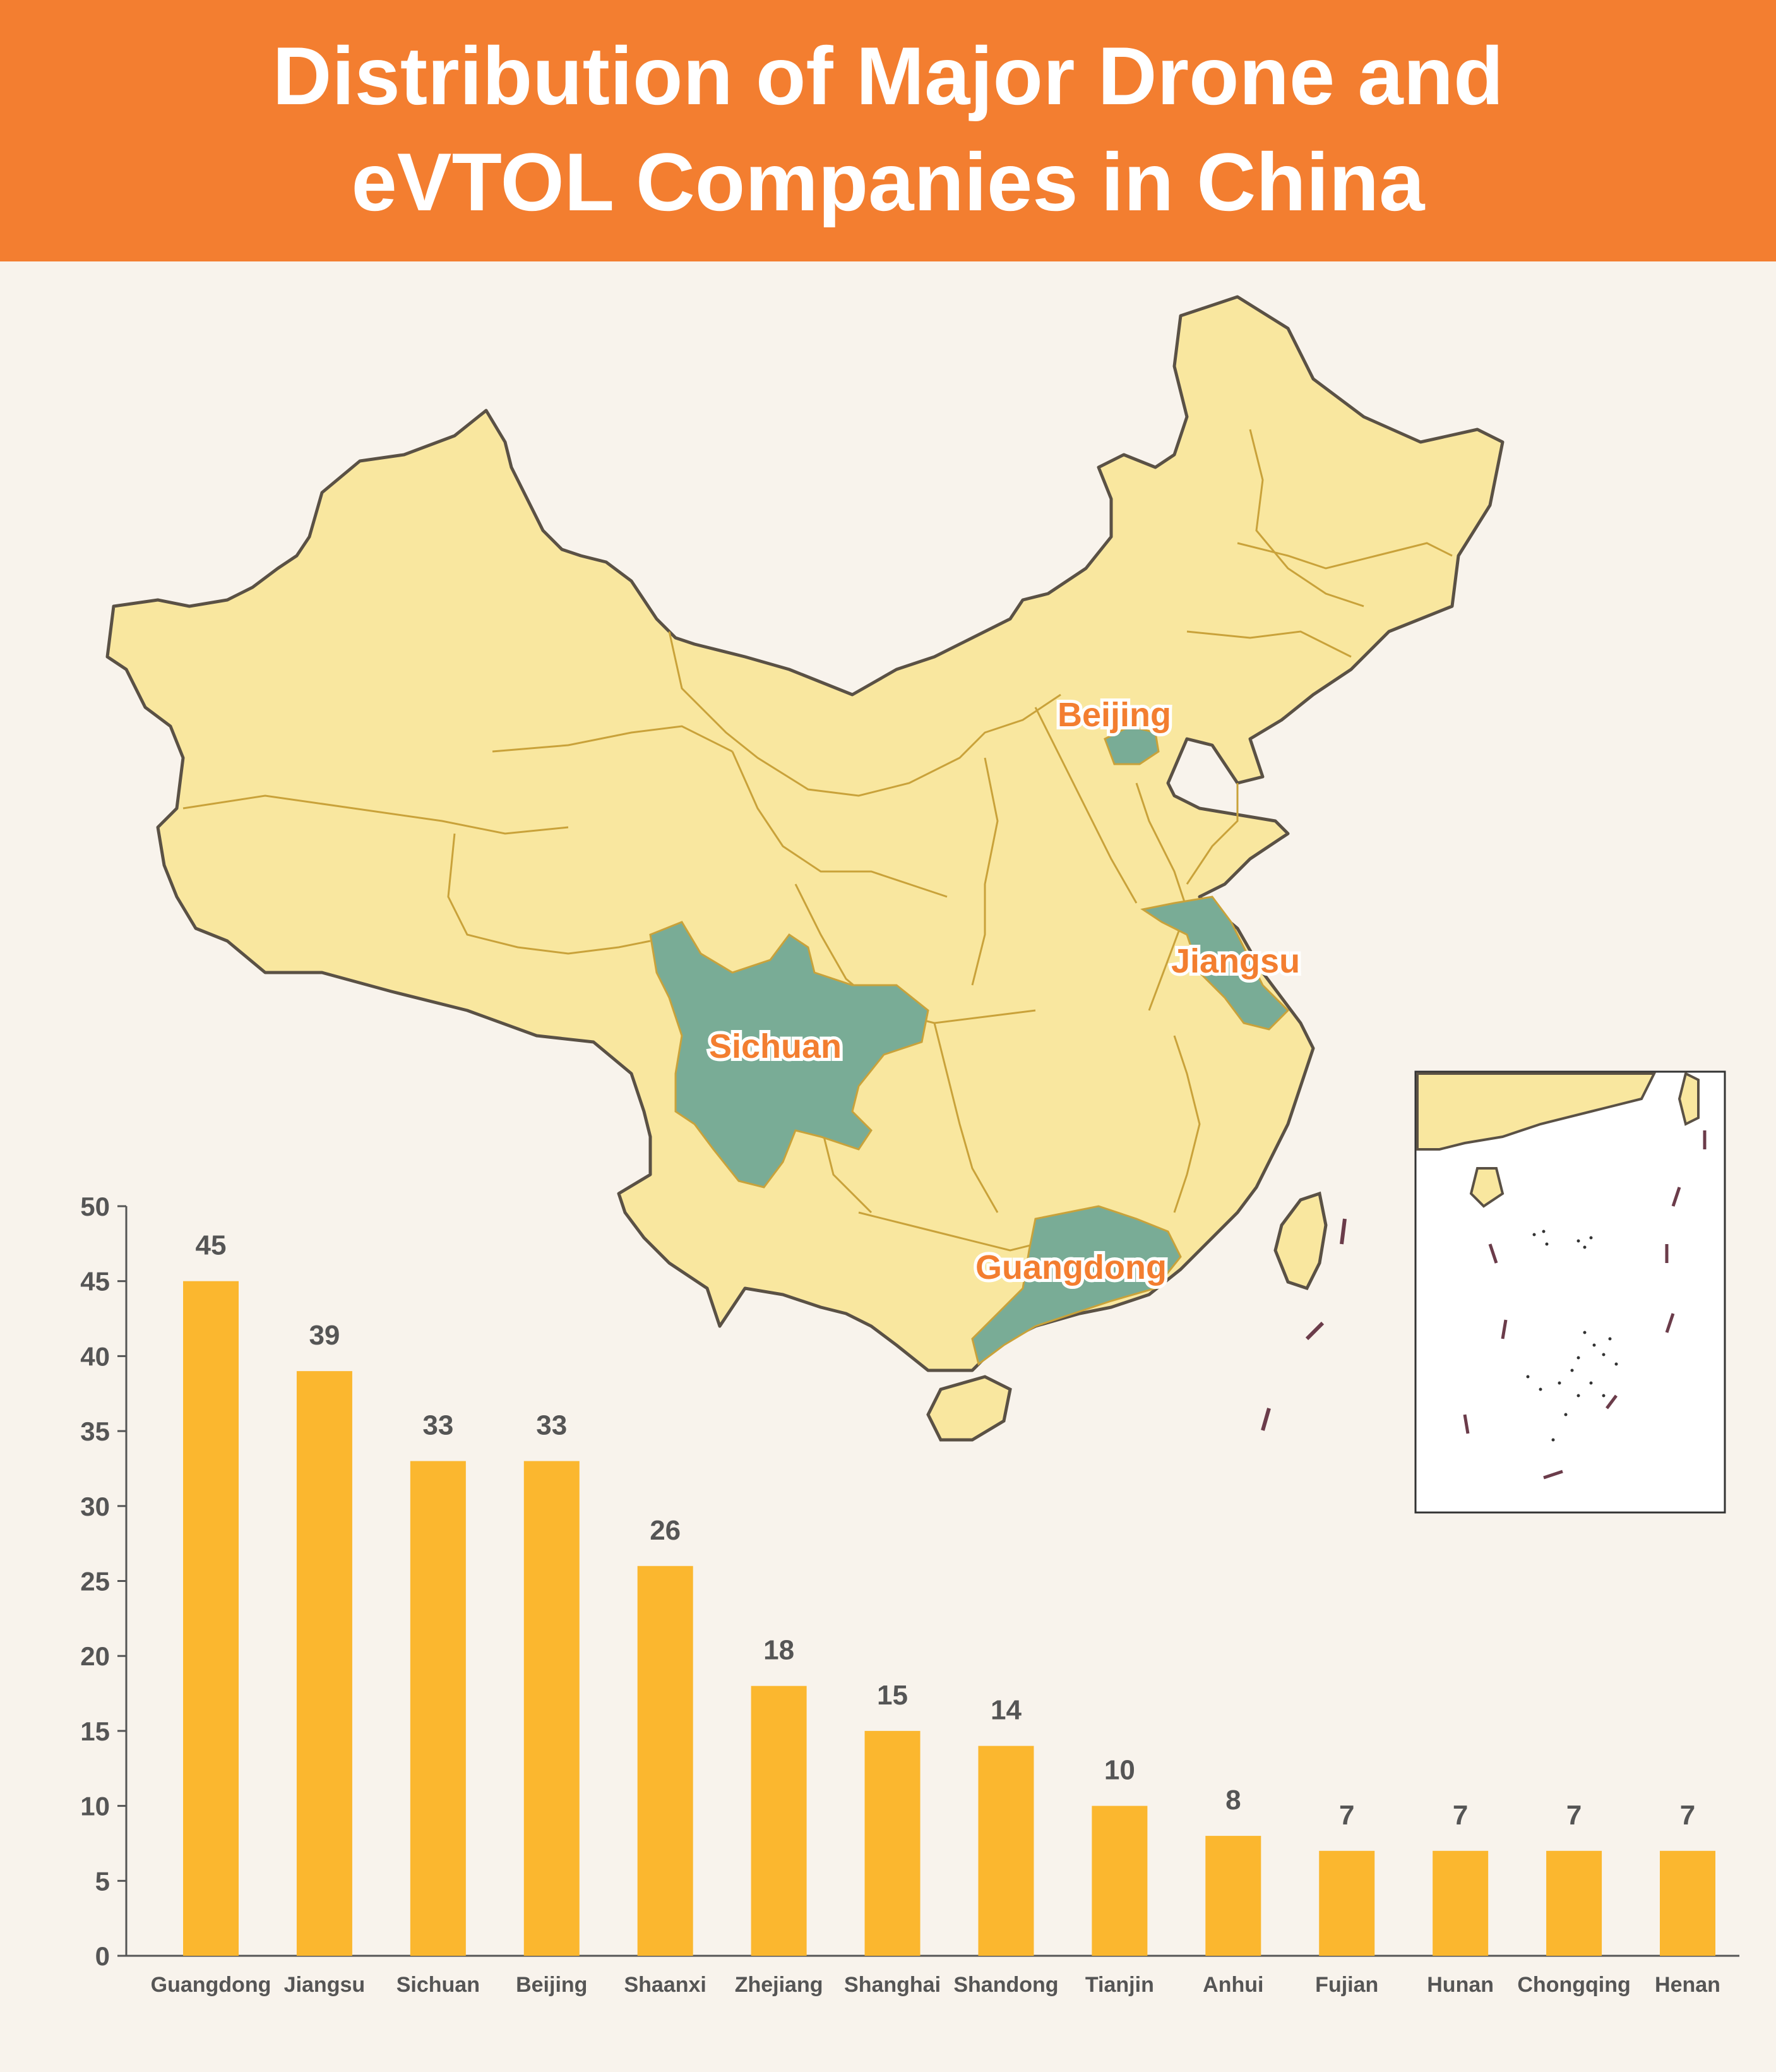 Image resolution: width=1776 pixels, height=2072 pixels. Describe the element at coordinates (95, 1506) in the screenshot. I see `y-tick-label: 30` at that location.